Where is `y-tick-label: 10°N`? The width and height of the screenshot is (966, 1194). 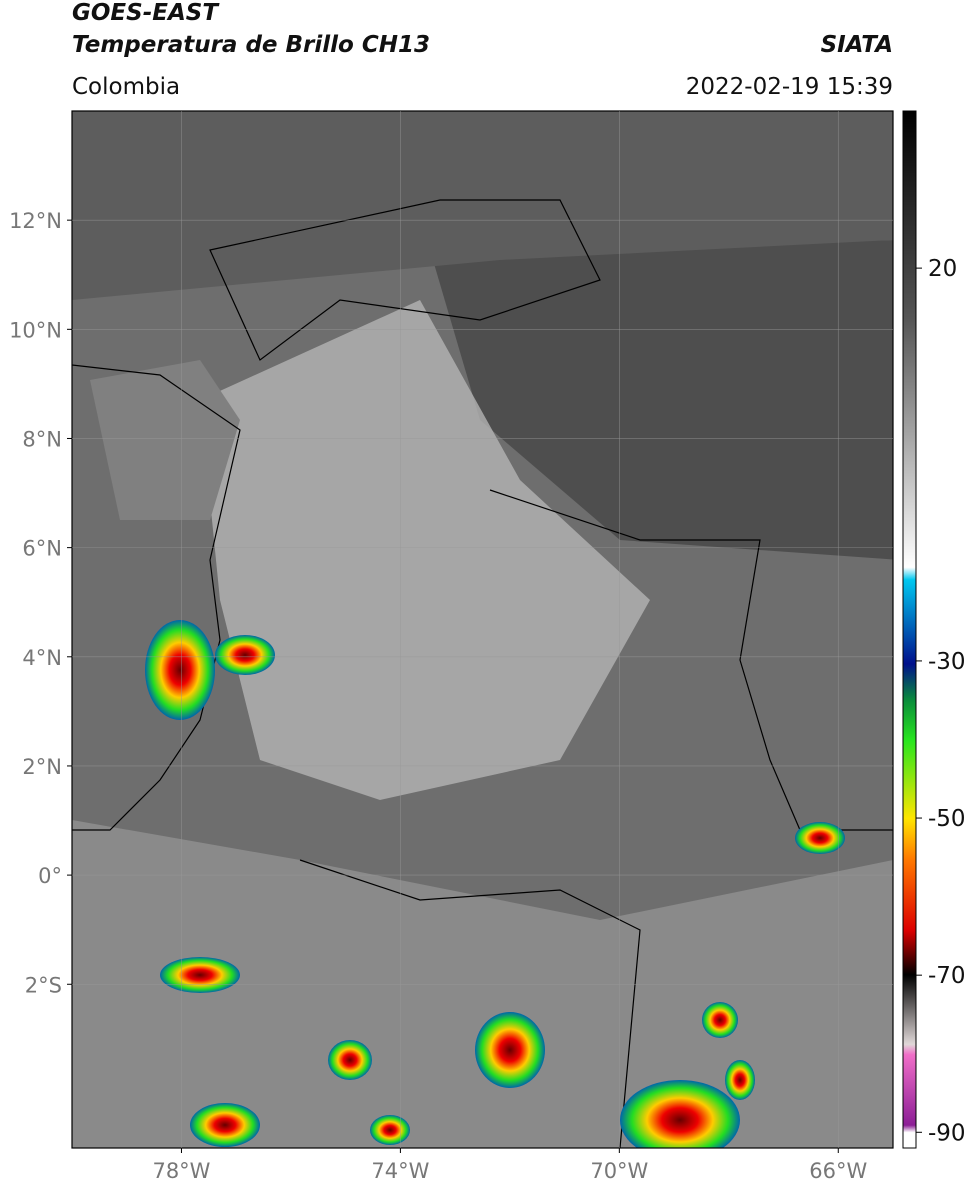
y-tick-label: 10°N is located at coordinates (35, 330).